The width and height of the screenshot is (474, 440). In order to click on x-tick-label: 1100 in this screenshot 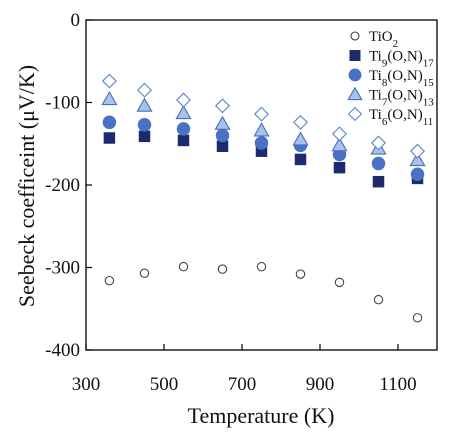, I will do `click(397, 384)`.